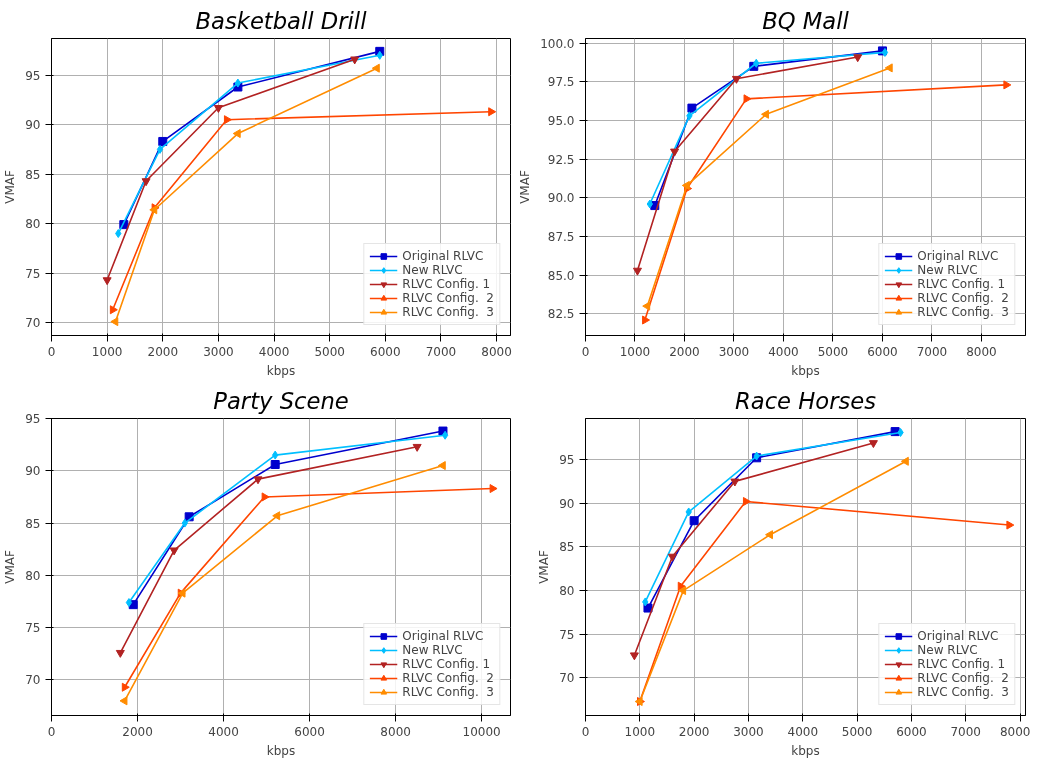  I want to click on chart-title: Race Horses, so click(806, 400).